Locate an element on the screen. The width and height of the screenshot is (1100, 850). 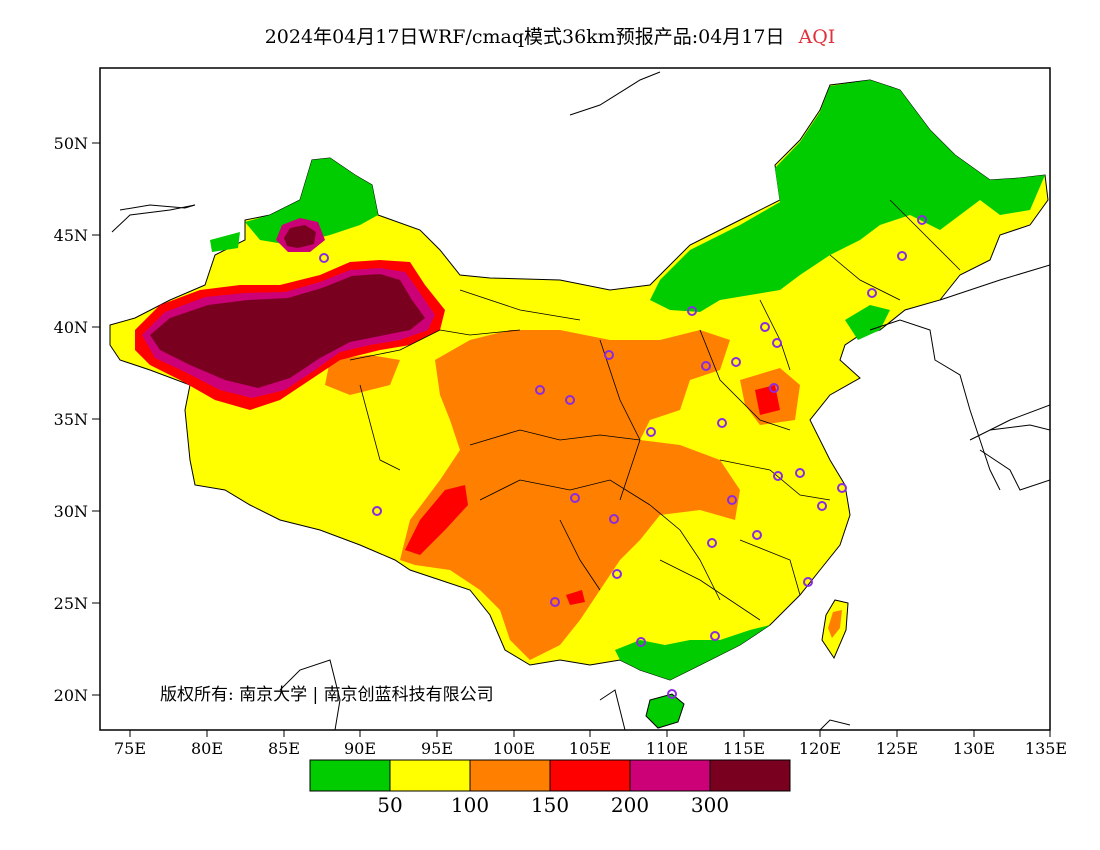
island-hainan is located at coordinates (665, 711).